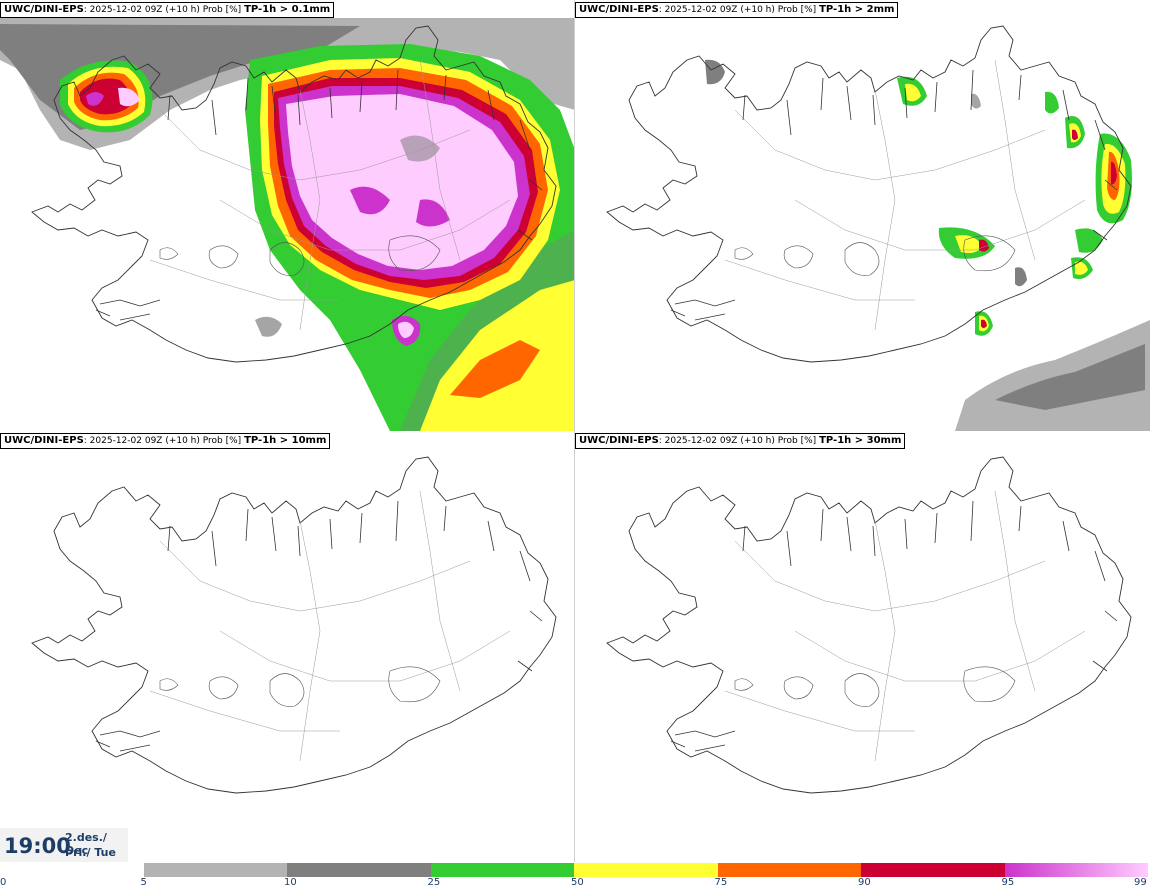 The height and width of the screenshot is (891, 1150). I want to click on colorbar-tick-label: 5, so click(143, 882).